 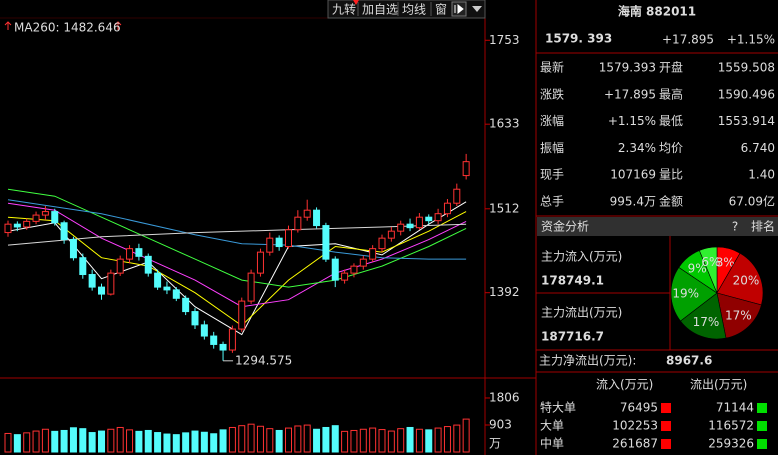 What do you see at coordinates (263, 360) in the screenshot?
I see `low-label: 1294.575` at bounding box center [263, 360].